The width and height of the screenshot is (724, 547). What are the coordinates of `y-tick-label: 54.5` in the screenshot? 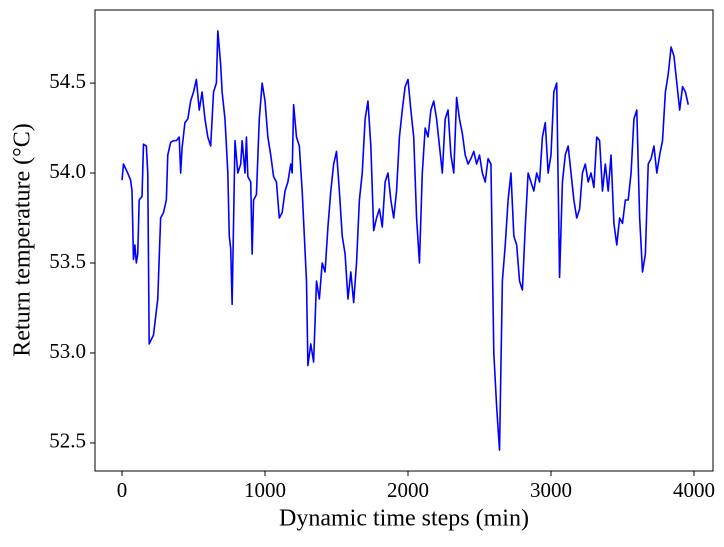 It's located at (67, 81).